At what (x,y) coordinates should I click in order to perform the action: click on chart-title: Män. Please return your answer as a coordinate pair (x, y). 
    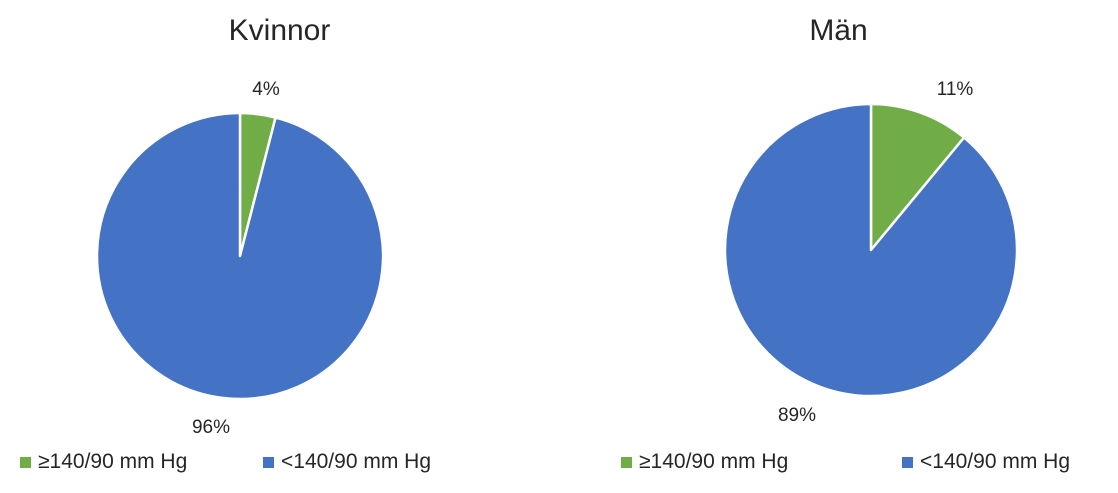
    Looking at the image, I should click on (838, 30).